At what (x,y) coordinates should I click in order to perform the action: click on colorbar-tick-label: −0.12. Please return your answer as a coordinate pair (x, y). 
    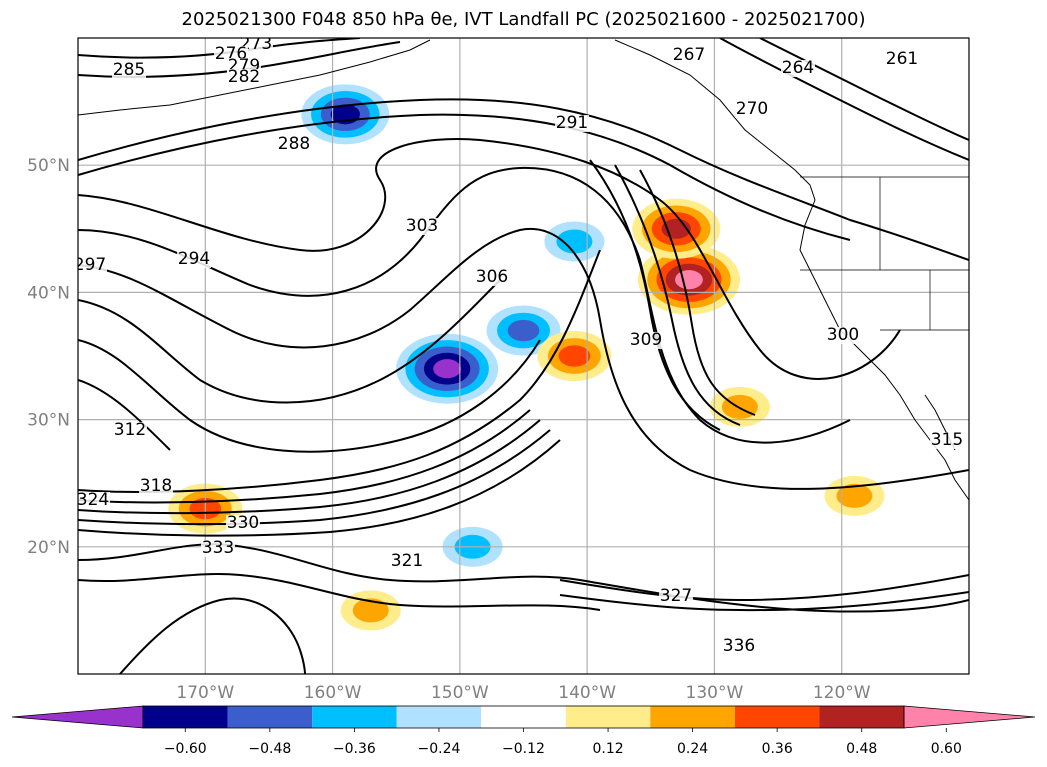
    Looking at the image, I should click on (523, 749).